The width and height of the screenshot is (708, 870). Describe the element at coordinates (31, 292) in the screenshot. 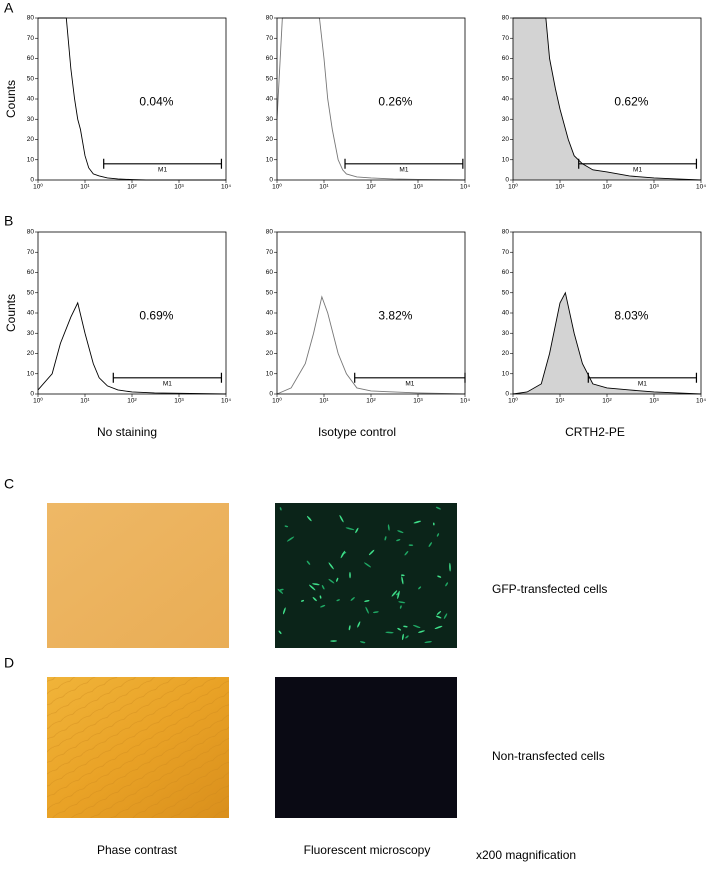

I see `y-tick-label: 50` at that location.